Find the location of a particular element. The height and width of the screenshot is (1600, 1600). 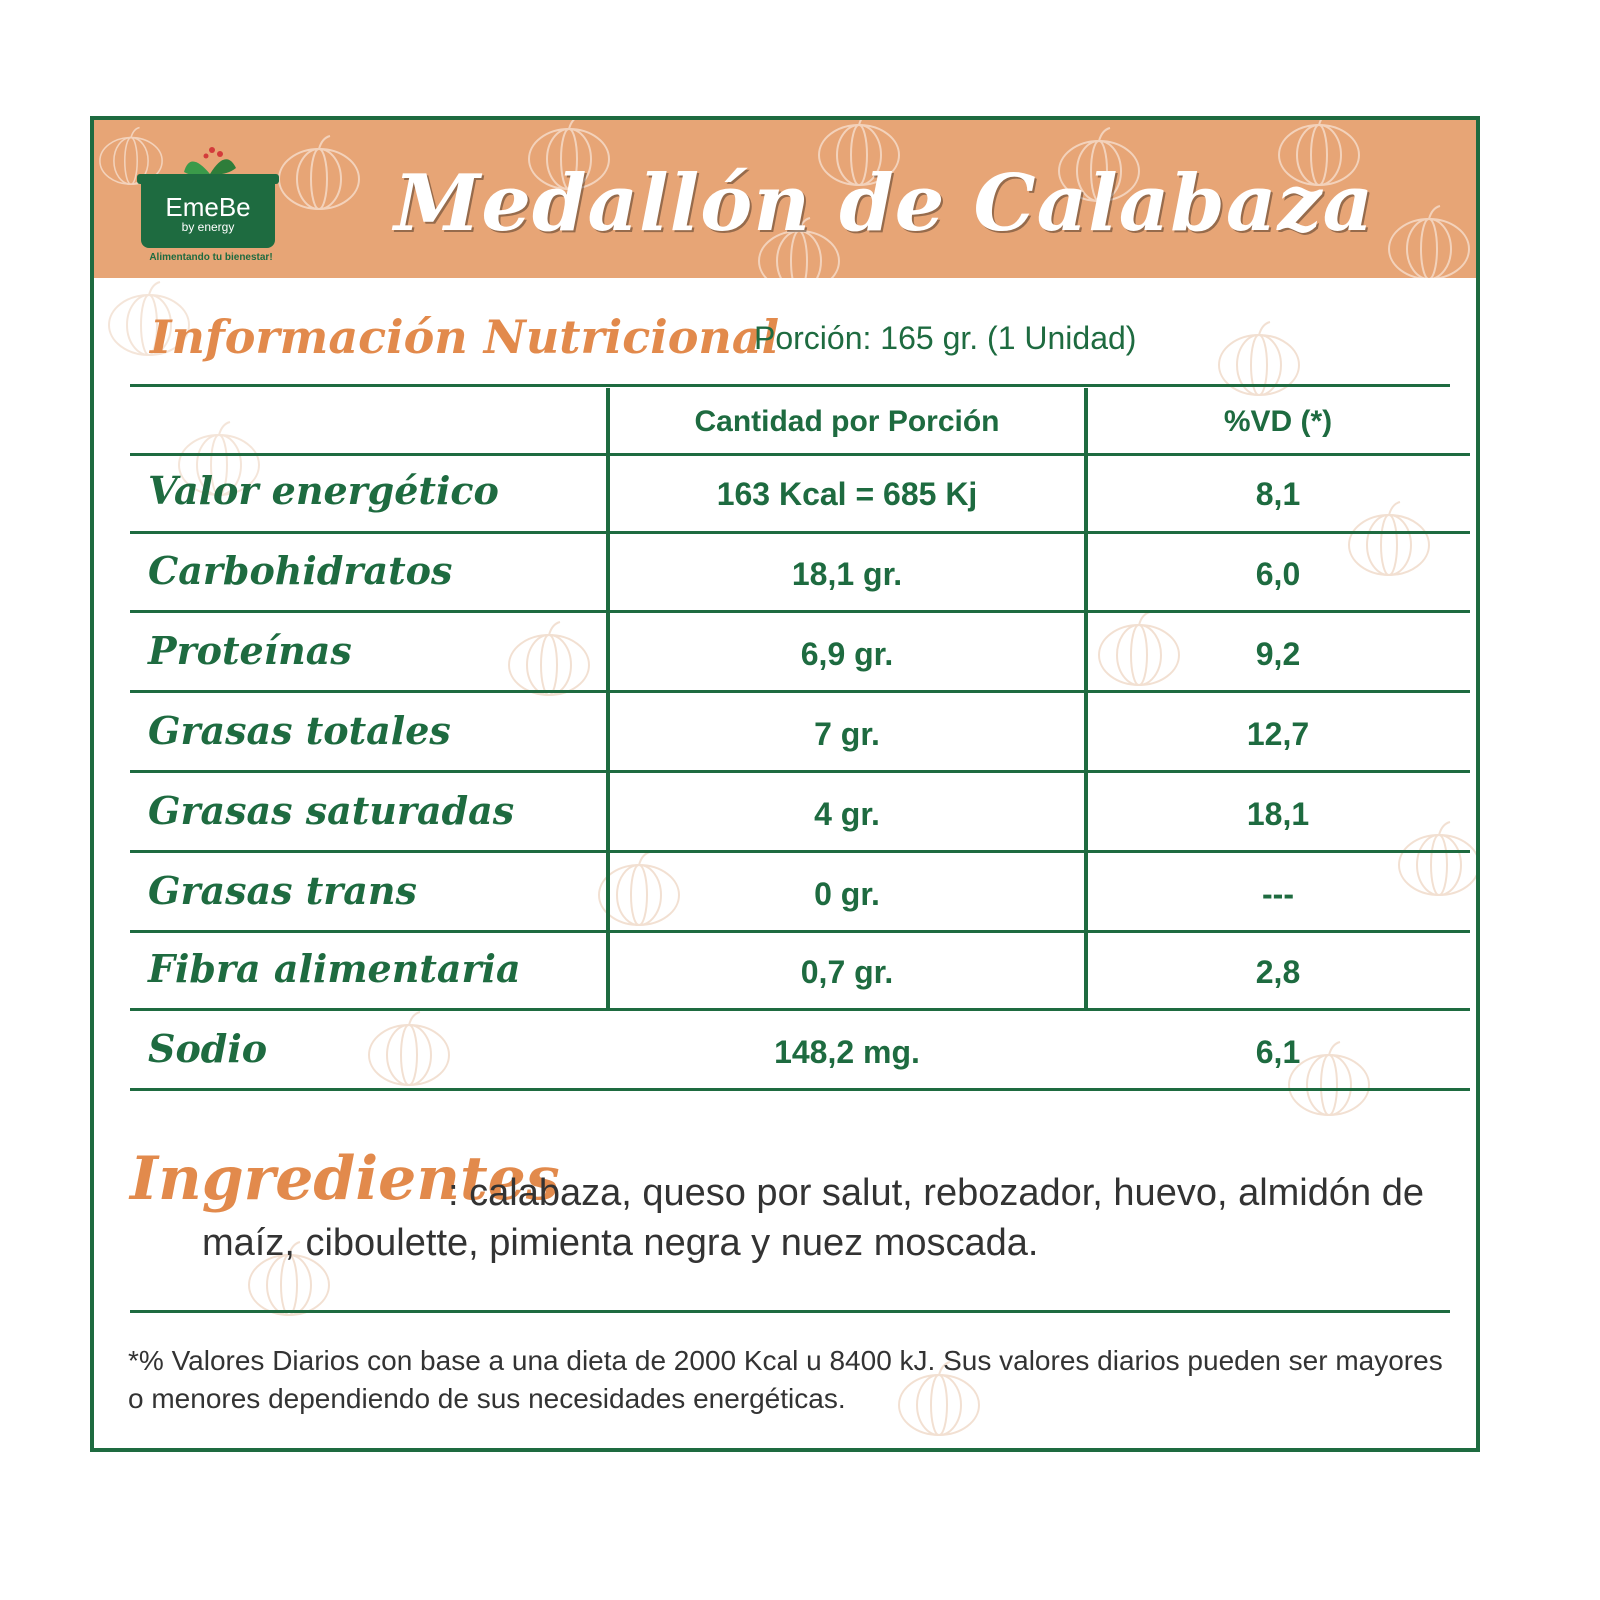

row-vd: 12,7 is located at coordinates (1278, 734).